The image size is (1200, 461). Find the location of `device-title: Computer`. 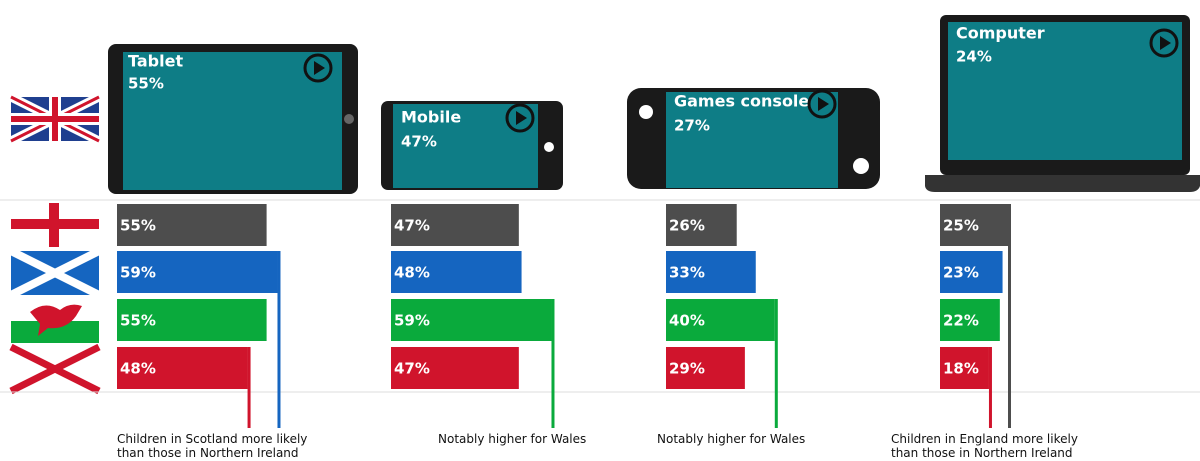

device-title: Computer is located at coordinates (1000, 33).